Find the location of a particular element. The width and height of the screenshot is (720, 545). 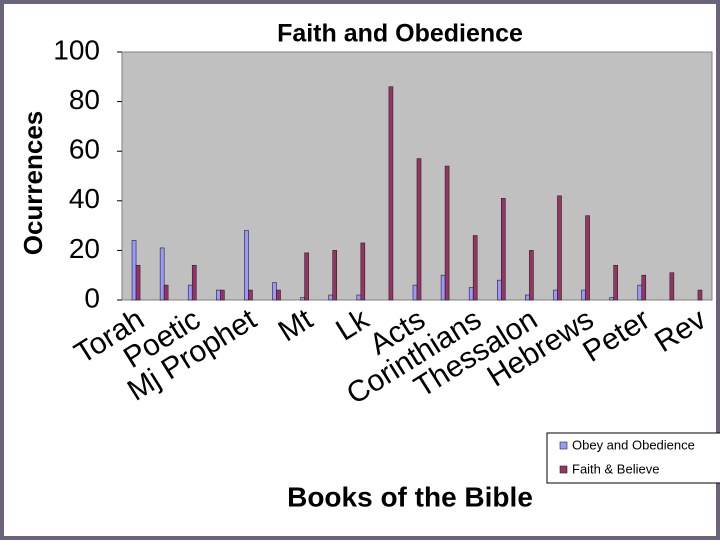

y-tick-label: 20 is located at coordinates (84, 248).